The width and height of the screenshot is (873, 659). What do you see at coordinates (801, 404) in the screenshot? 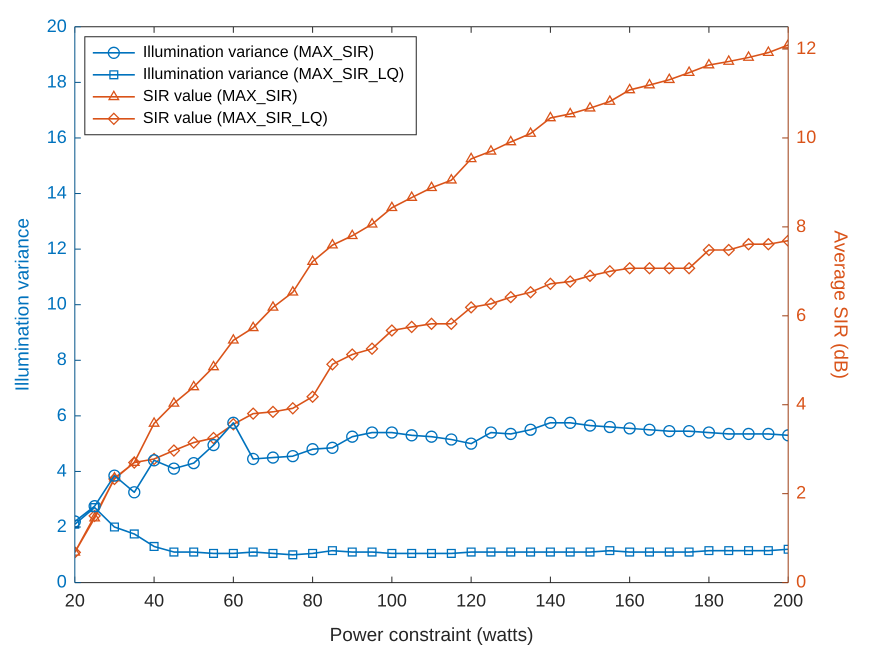
I see `y2-tick-label: 4` at bounding box center [801, 404].